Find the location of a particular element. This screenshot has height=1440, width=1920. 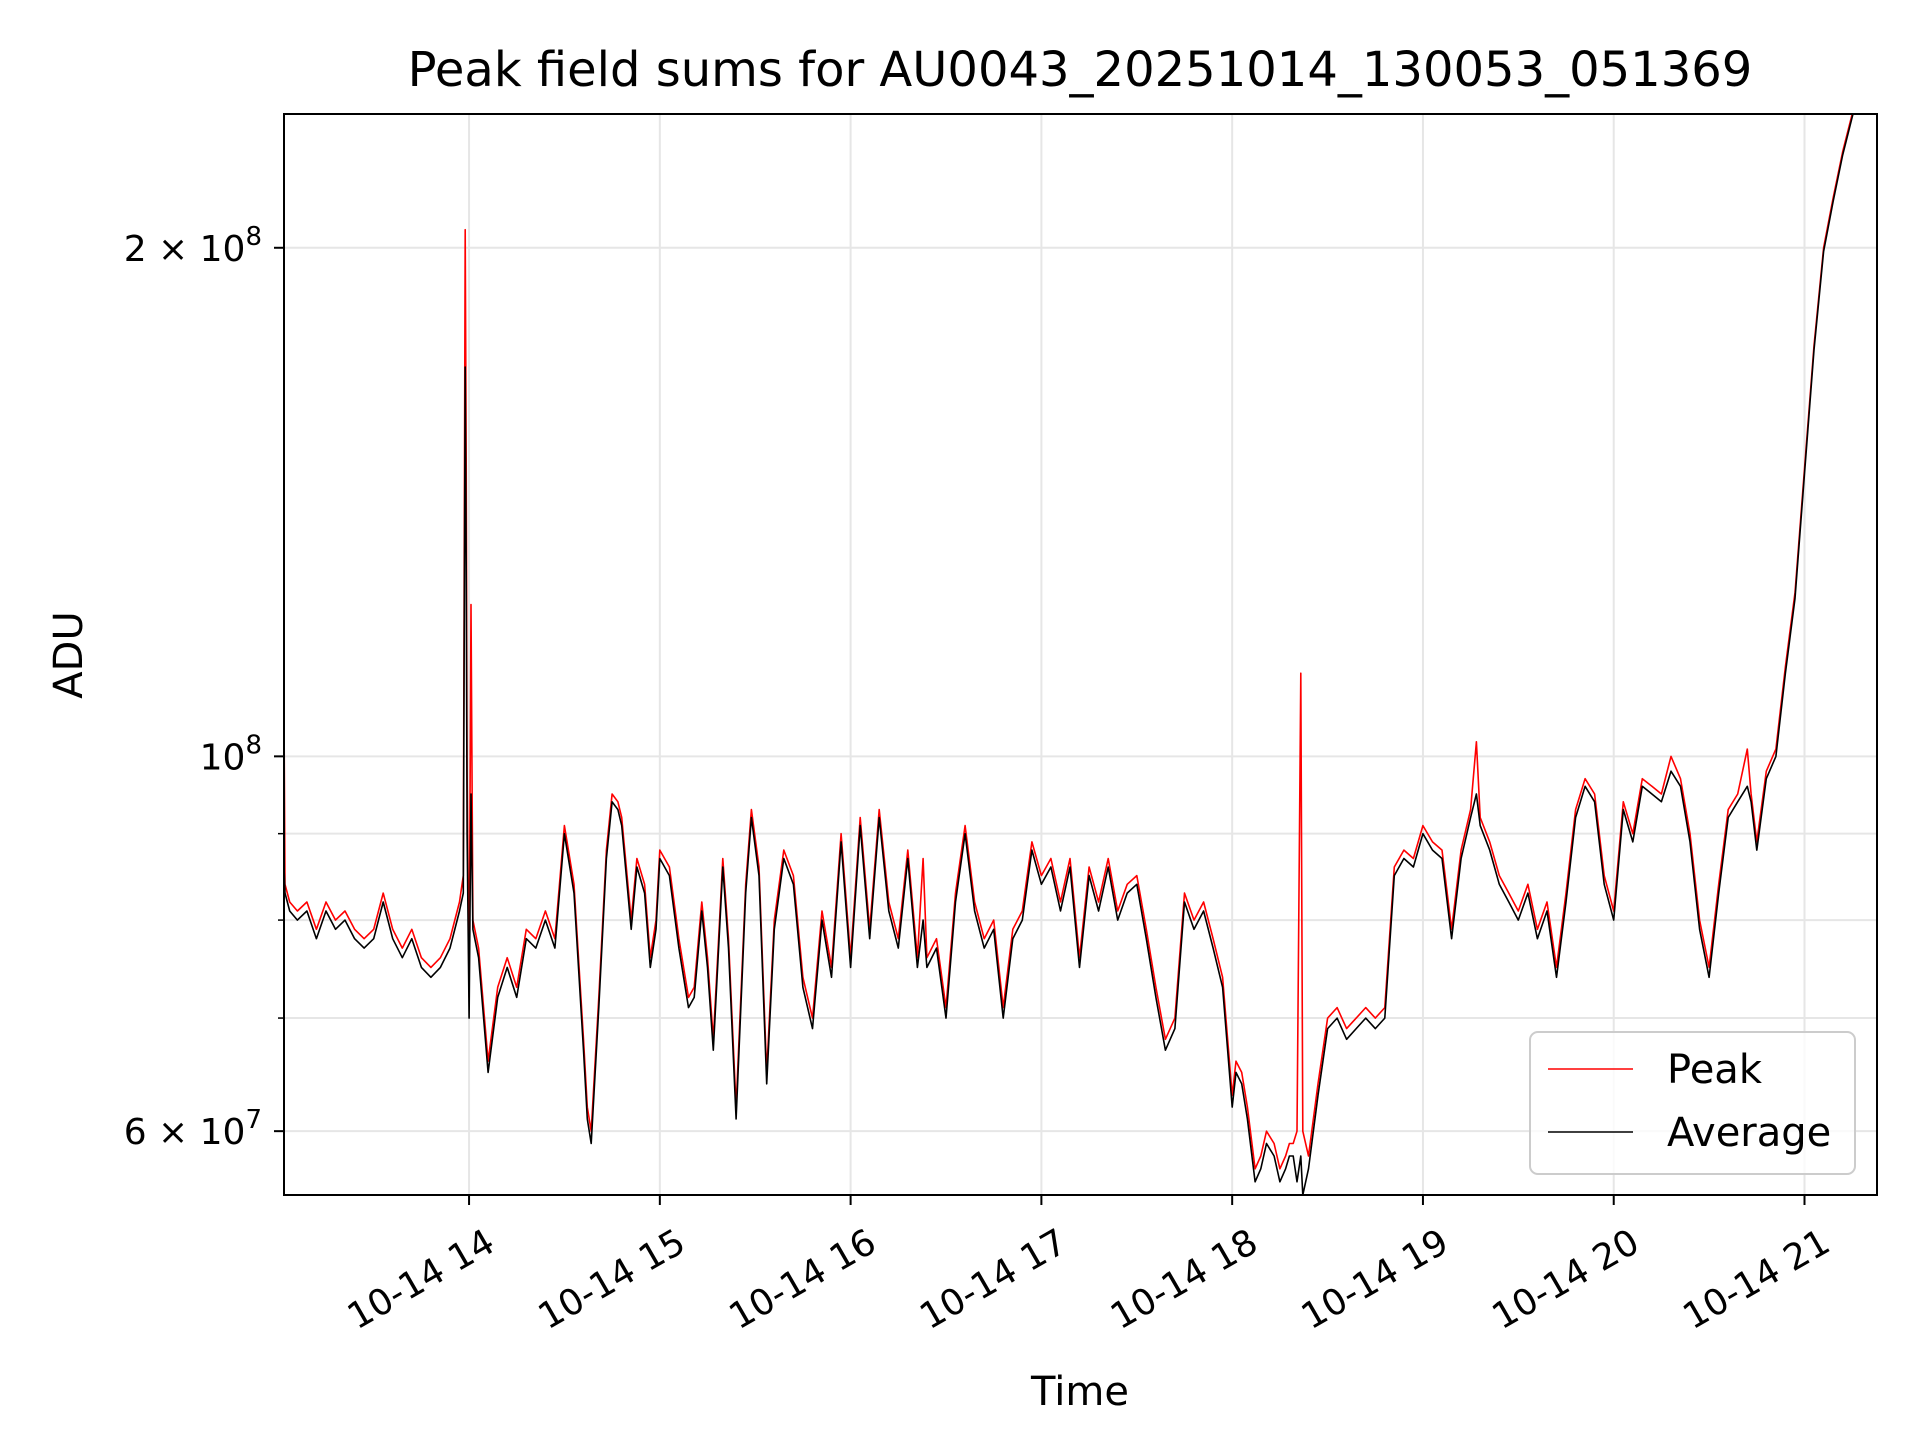

y-axis-label: ADU is located at coordinates (69, 654).